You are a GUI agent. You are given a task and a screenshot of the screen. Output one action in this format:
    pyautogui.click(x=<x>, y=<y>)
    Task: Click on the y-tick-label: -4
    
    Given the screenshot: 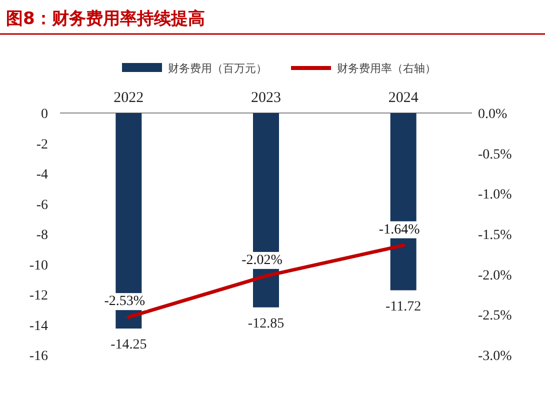 What is the action you would take?
    pyautogui.click(x=42, y=175)
    